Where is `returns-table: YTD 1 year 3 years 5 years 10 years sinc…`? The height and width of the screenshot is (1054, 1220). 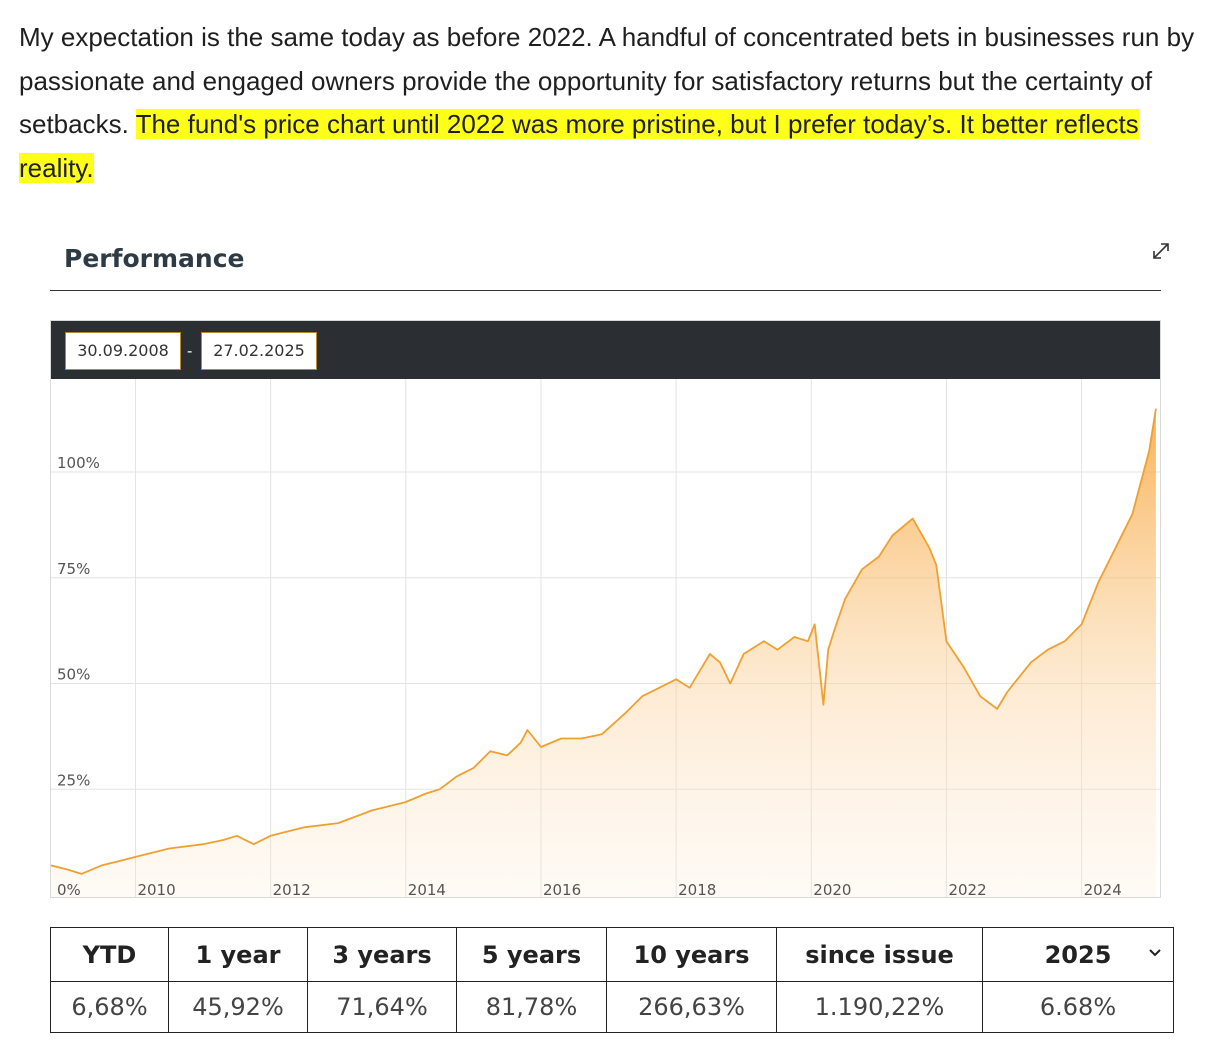 returns-table: YTD 1 year 3 years 5 years 10 years sinc… is located at coordinates (612, 980).